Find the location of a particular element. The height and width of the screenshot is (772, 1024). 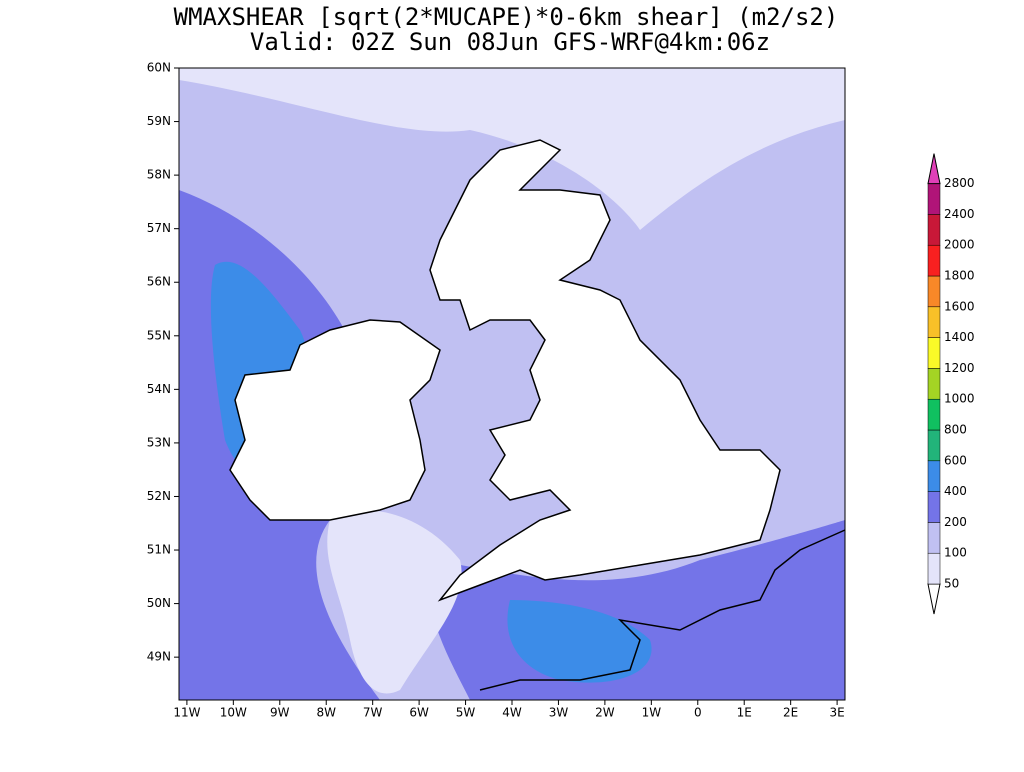

x-tick-label: 2W is located at coordinates (605, 713).